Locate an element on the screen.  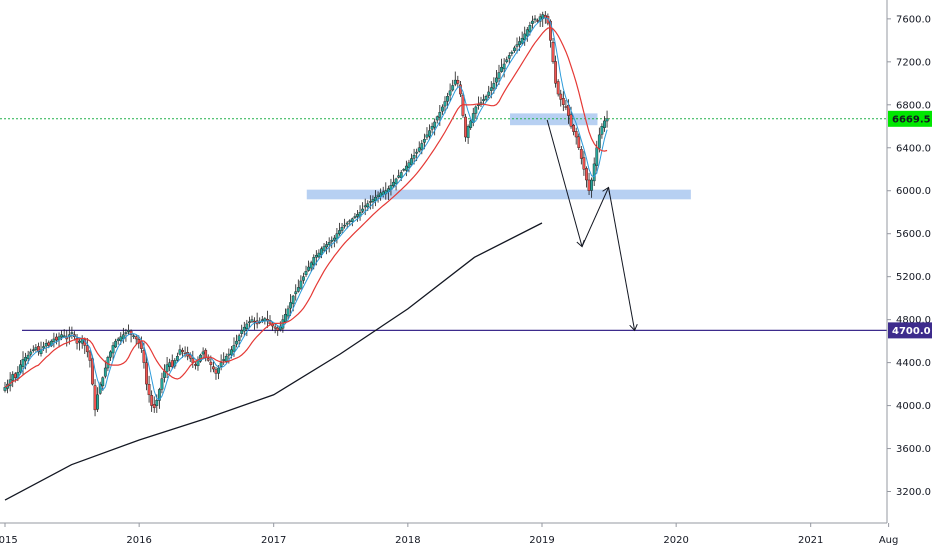
price-tags: 6669.5 4700.0 is located at coordinates (910, 224).